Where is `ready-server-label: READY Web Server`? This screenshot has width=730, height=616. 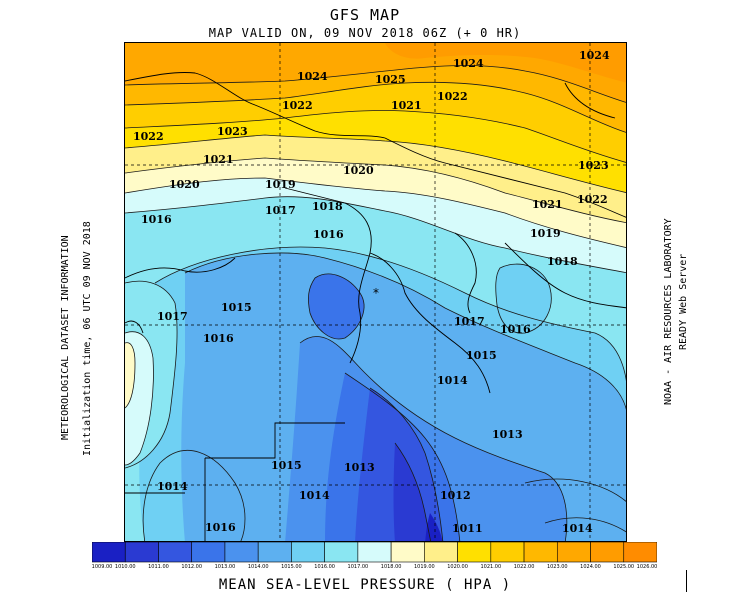
ready-server-label: READY Web Server is located at coordinates (683, 301).